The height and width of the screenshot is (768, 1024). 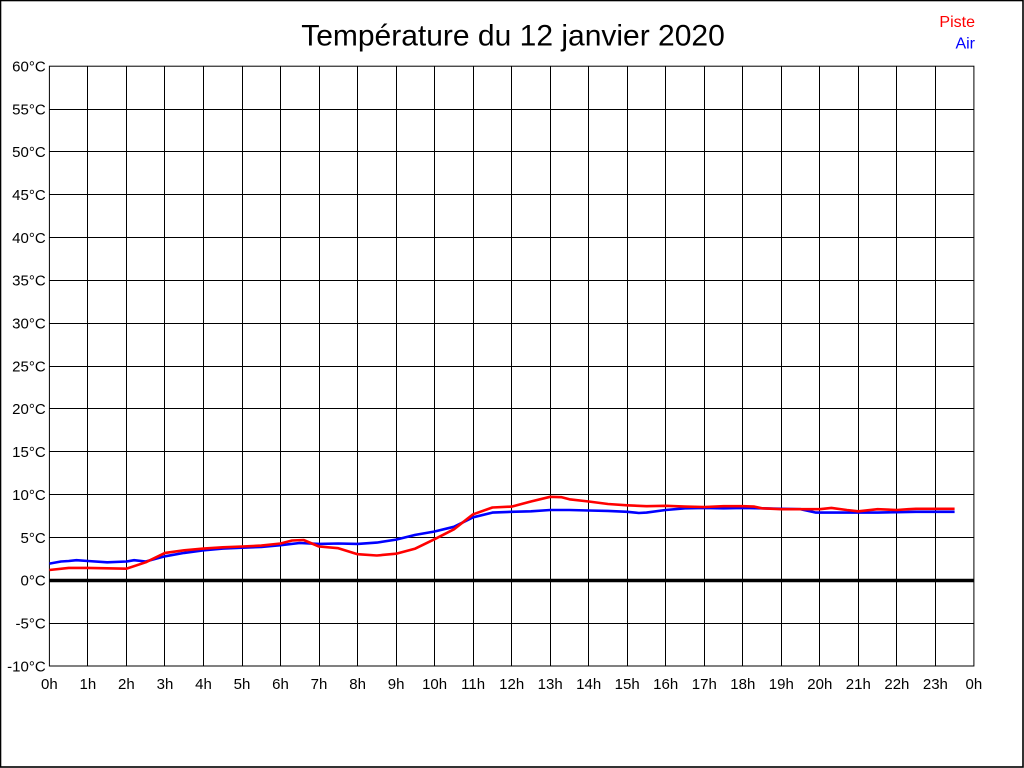 I want to click on svg-text: Température du 12 janvier 2020, so click(x=513, y=36).